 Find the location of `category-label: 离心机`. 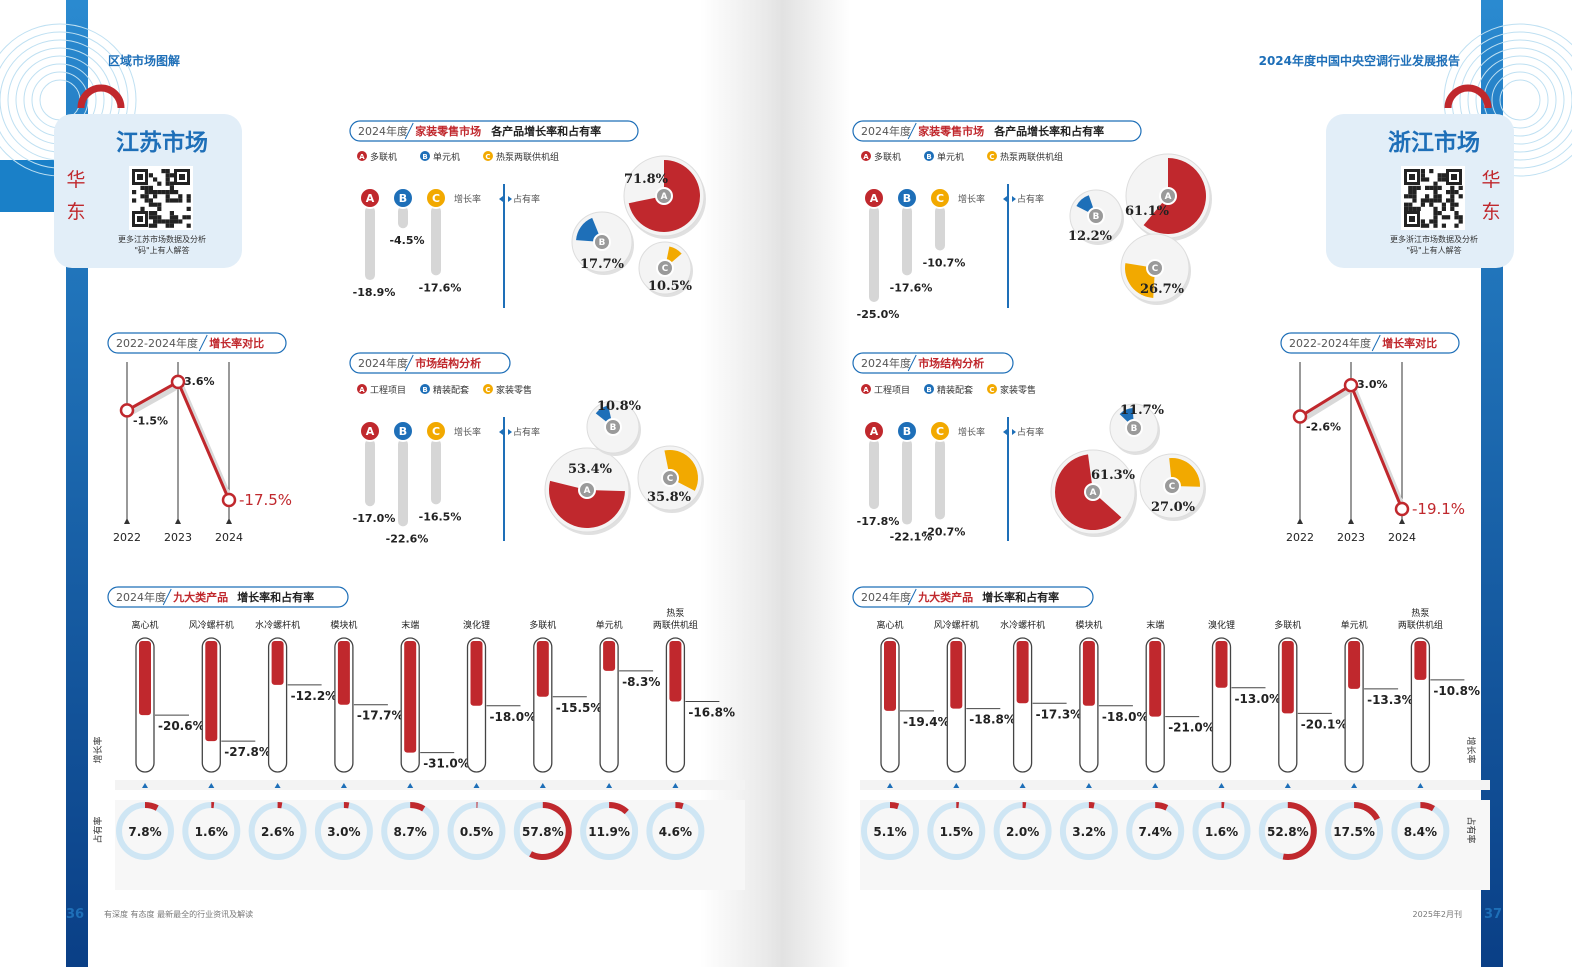

category-label: 离心机 is located at coordinates (144, 625).